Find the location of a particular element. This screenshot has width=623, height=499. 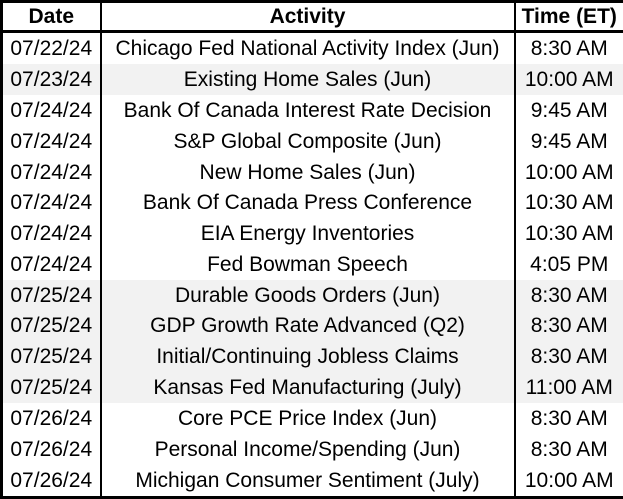

header-row: Date Activity Time (ET) is located at coordinates (312, 17).